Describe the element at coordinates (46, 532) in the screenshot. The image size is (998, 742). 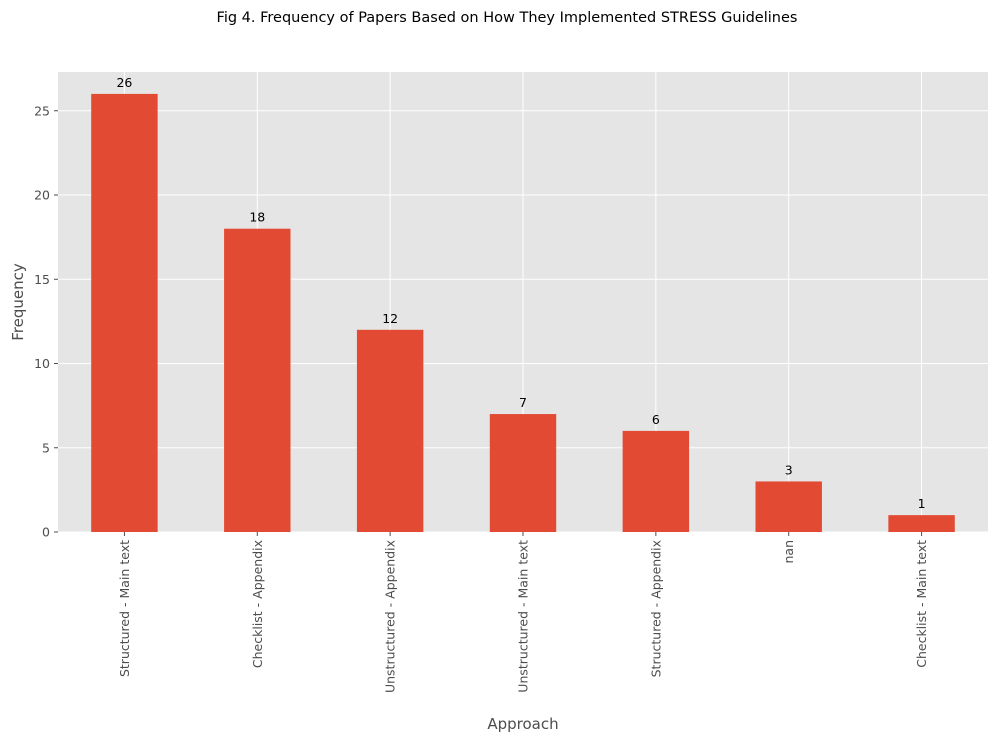
I see `y-tick-label: 0` at that location.